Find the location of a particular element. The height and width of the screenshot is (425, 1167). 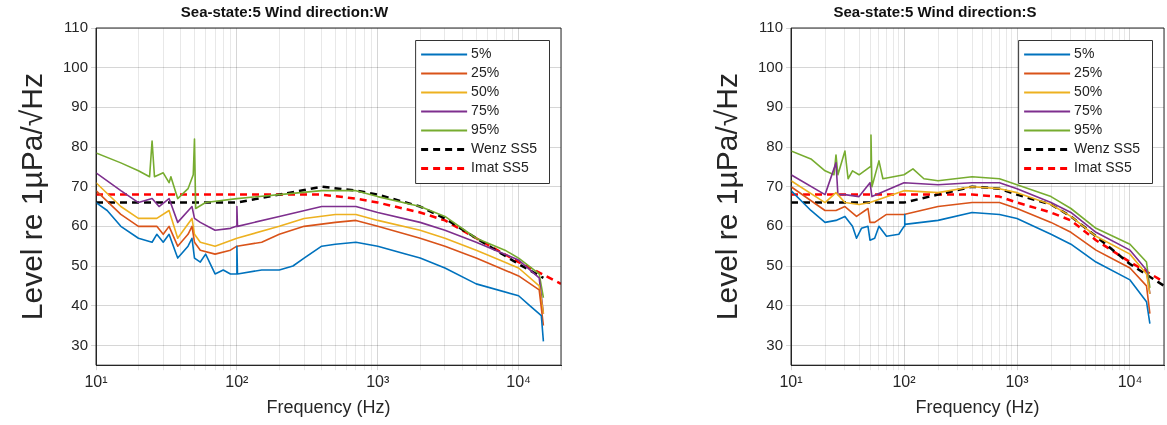

chart-title: Sea-state:5 Wind direction:W is located at coordinates (285, 12).